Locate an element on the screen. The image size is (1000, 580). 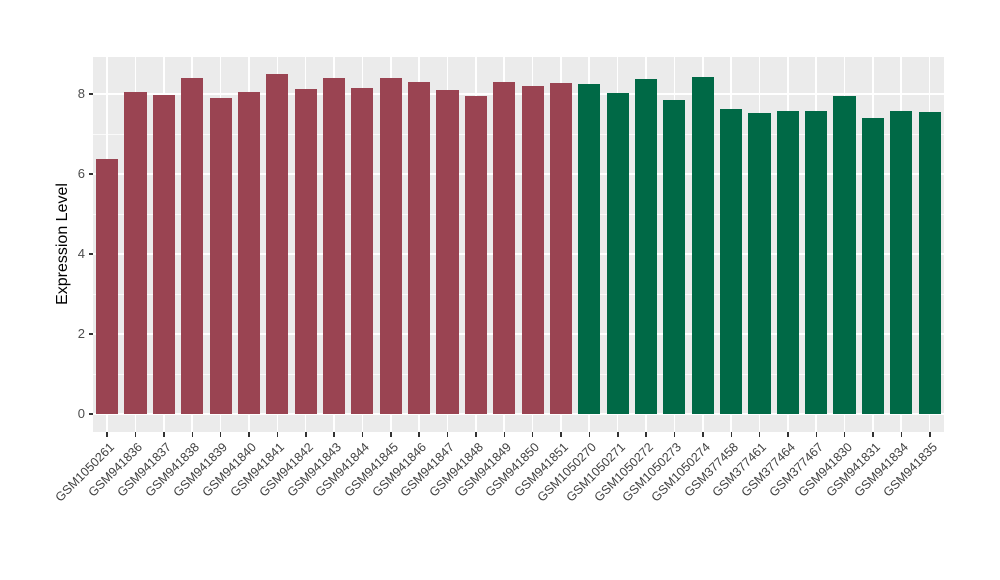
y-tick-label: 8 is located at coordinates (81, 93).